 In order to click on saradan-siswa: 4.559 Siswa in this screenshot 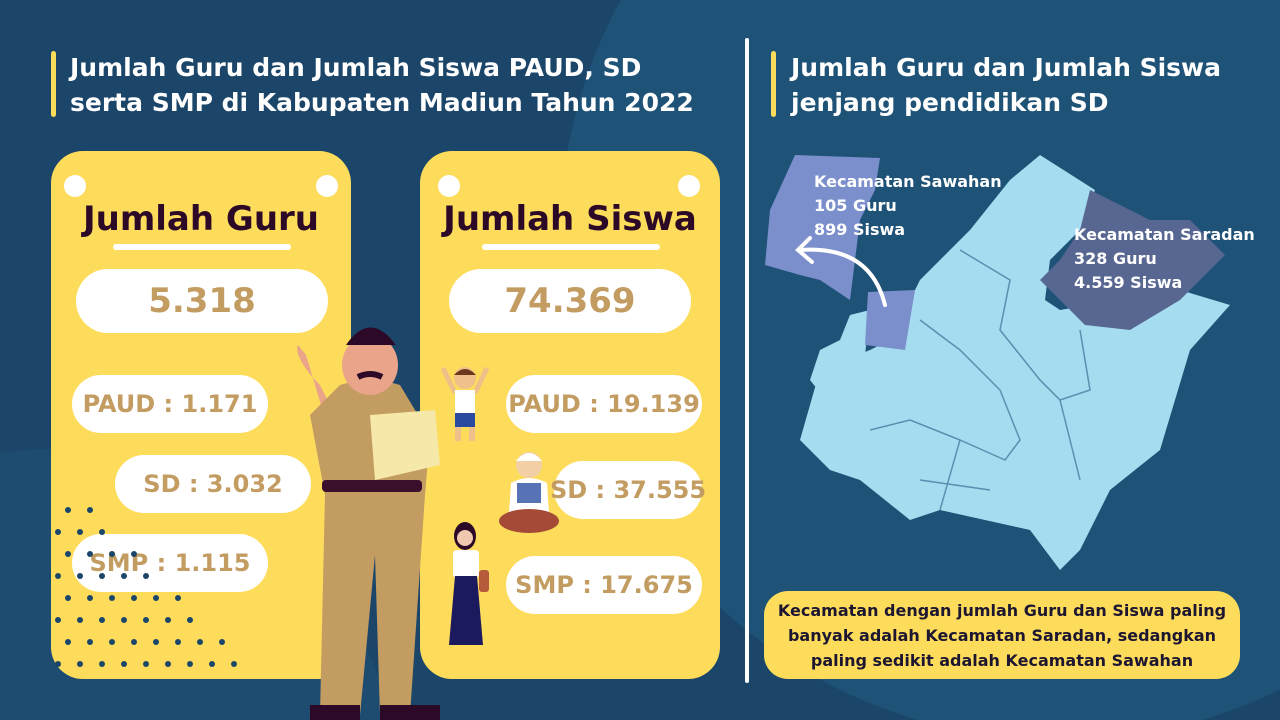, I will do `click(1128, 282)`.